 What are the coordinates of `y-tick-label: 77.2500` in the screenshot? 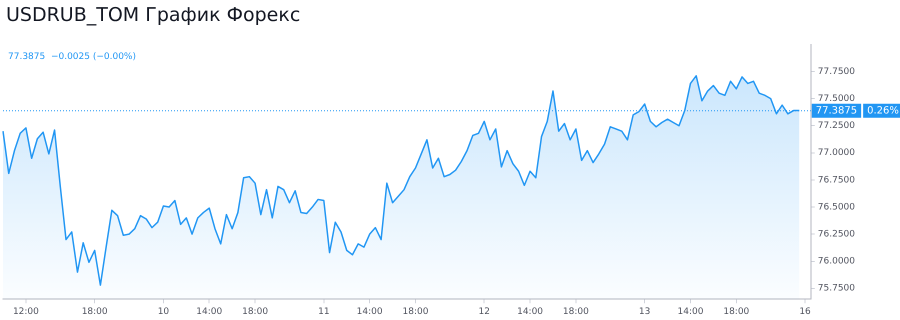 It's located at (837, 126).